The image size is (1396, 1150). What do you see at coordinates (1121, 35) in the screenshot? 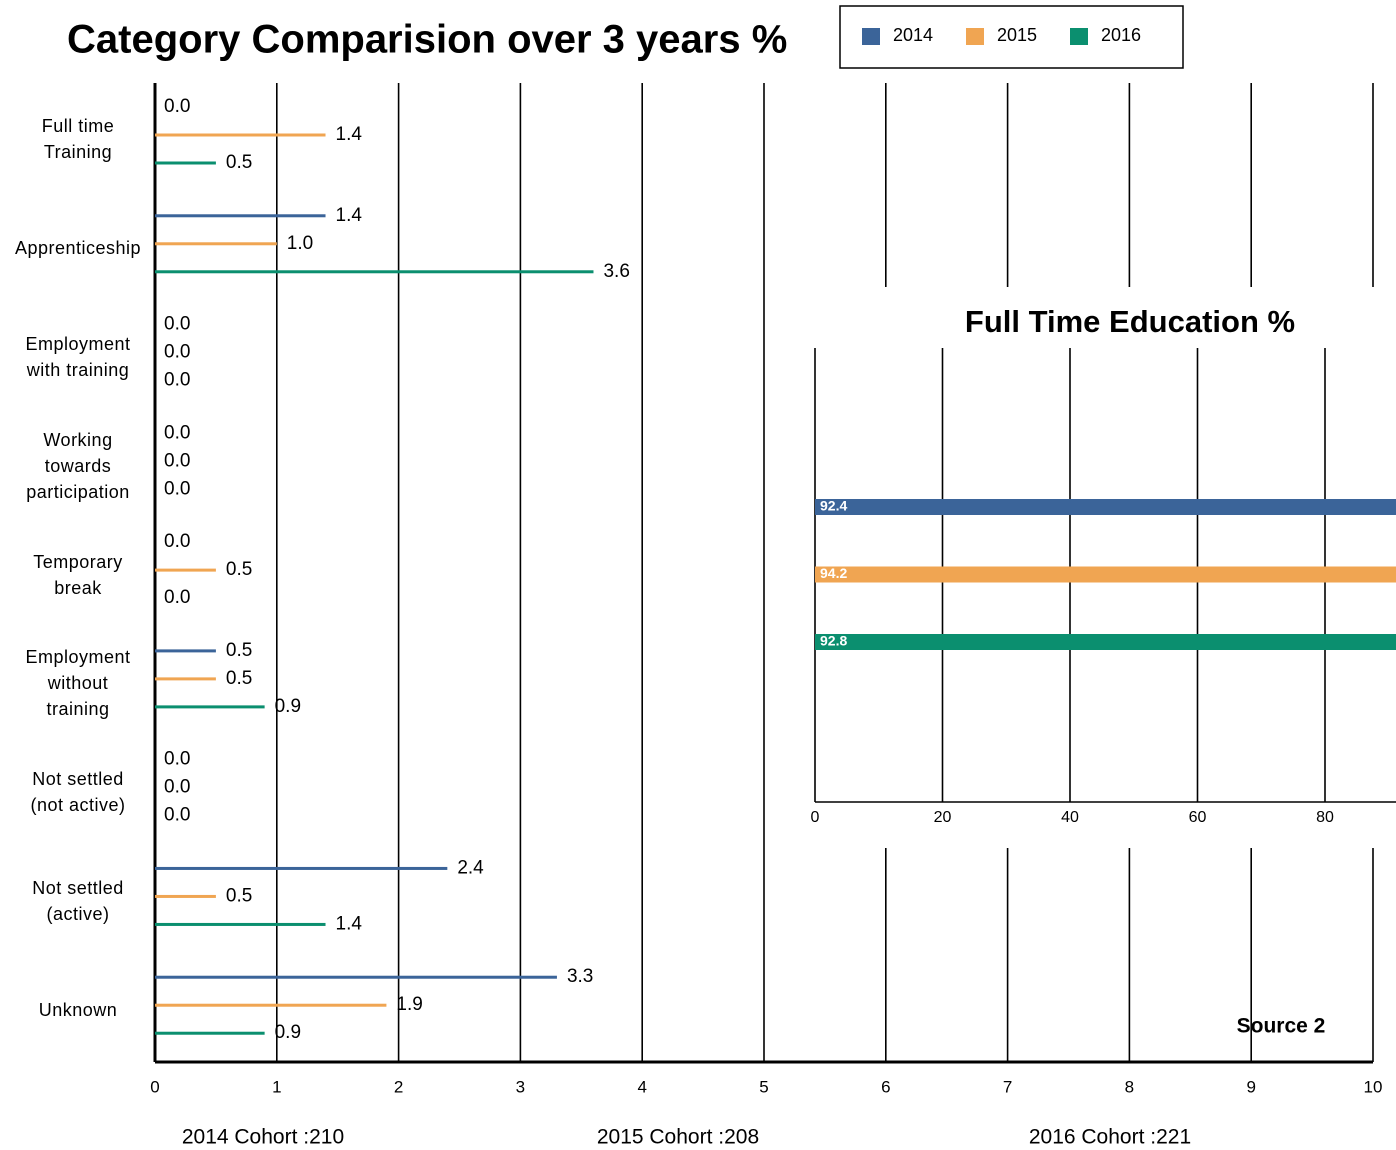
I see `legend-label: 2016` at bounding box center [1121, 35].